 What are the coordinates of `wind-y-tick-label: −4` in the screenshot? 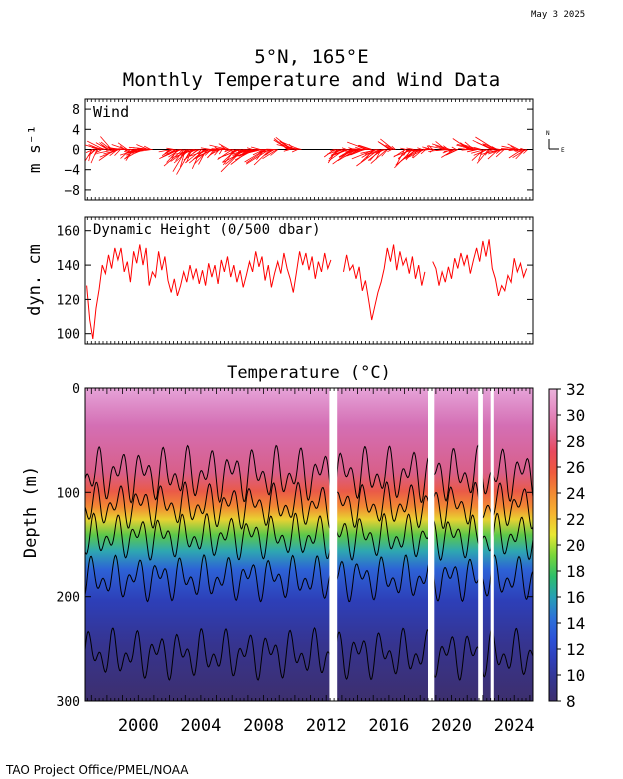 It's located at (72, 171).